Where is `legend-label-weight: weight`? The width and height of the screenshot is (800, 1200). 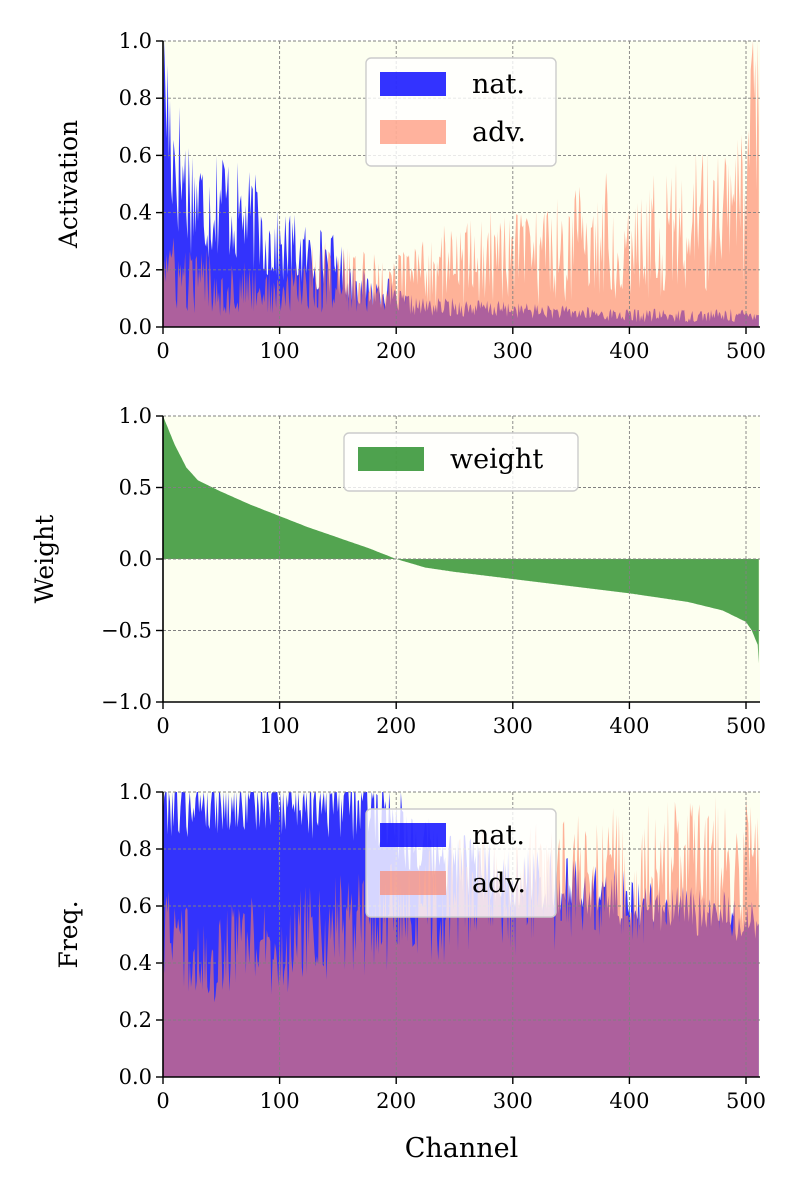 legend-label-weight: weight is located at coordinates (496, 459).